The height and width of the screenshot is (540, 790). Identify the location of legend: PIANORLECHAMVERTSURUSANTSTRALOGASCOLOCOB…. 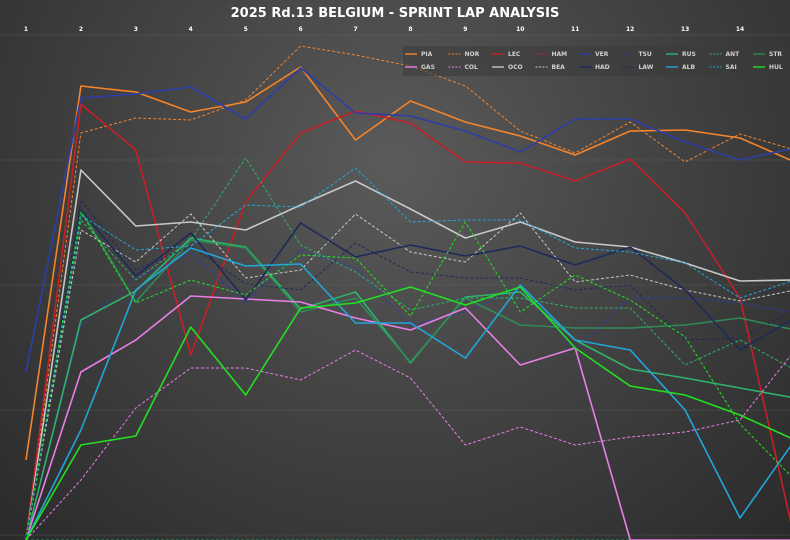
(596, 61).